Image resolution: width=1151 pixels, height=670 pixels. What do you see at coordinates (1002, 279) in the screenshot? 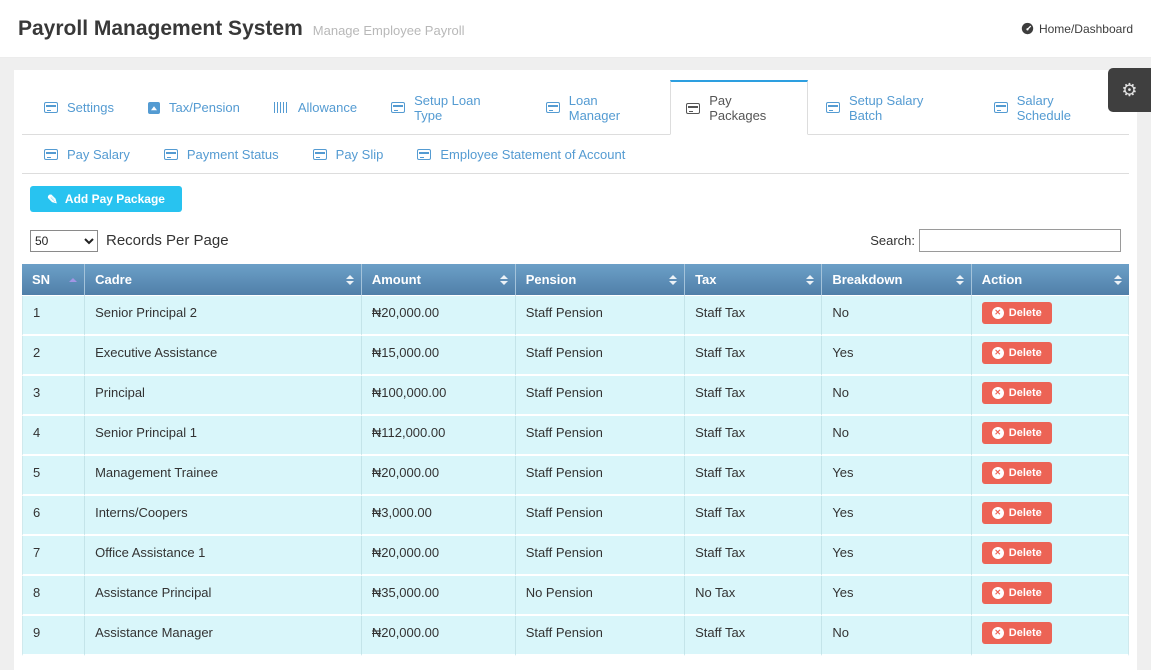
I see `column-header-label: Action` at bounding box center [1002, 279].